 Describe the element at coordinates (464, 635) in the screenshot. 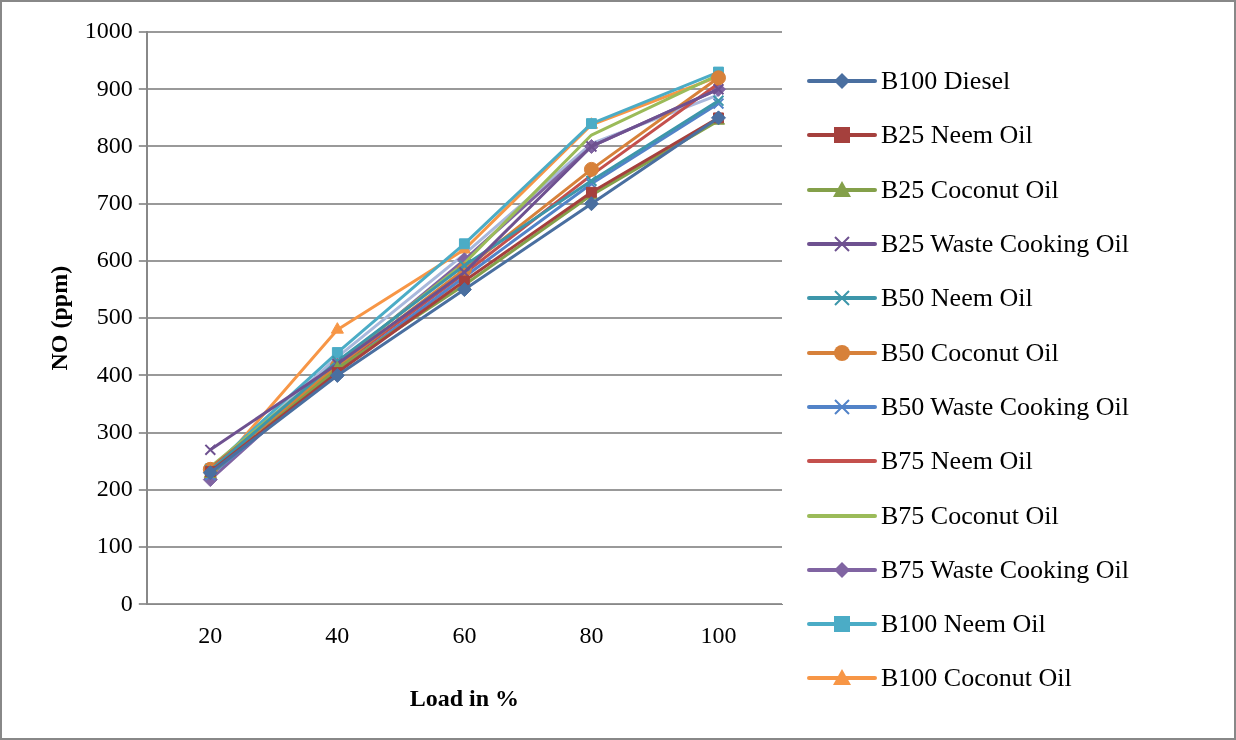

I see `x-tick-label: 60` at that location.